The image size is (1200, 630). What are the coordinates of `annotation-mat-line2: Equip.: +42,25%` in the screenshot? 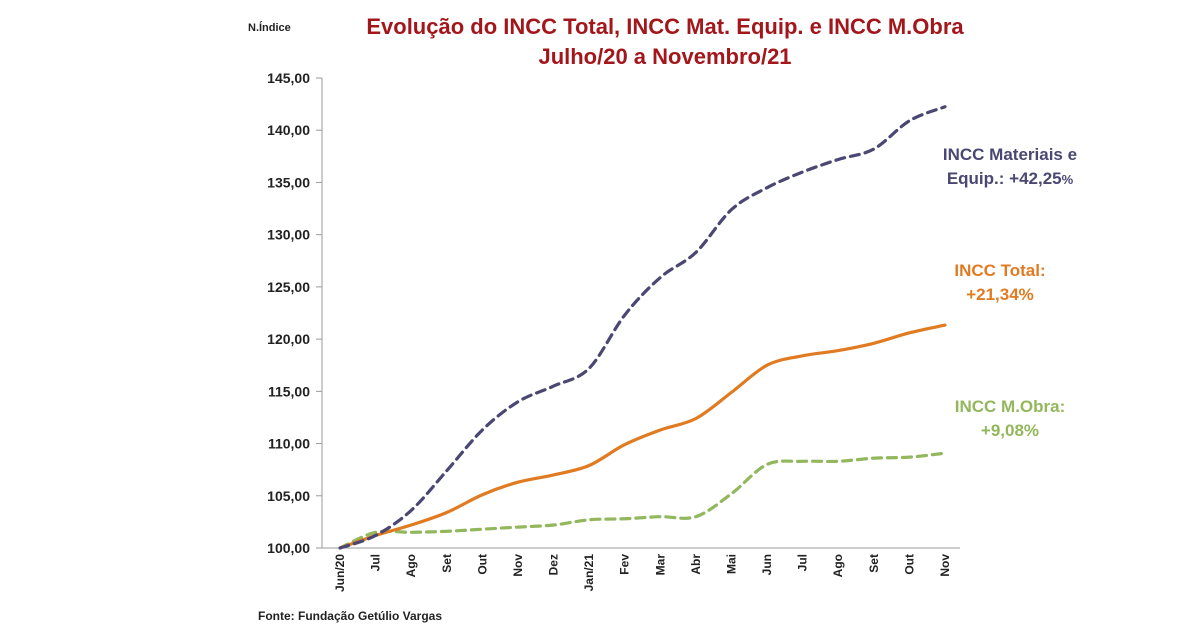 It's located at (1010, 178).